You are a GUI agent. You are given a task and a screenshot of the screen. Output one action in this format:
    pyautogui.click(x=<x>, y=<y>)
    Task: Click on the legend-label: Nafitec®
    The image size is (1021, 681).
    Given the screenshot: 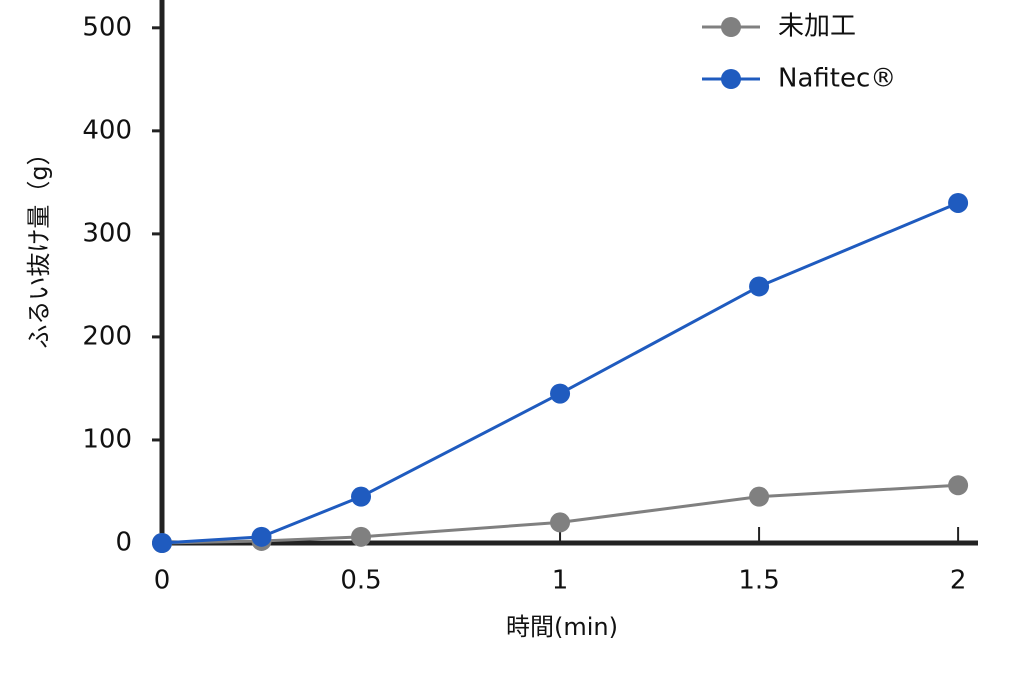 What is the action you would take?
    pyautogui.click(x=837, y=79)
    